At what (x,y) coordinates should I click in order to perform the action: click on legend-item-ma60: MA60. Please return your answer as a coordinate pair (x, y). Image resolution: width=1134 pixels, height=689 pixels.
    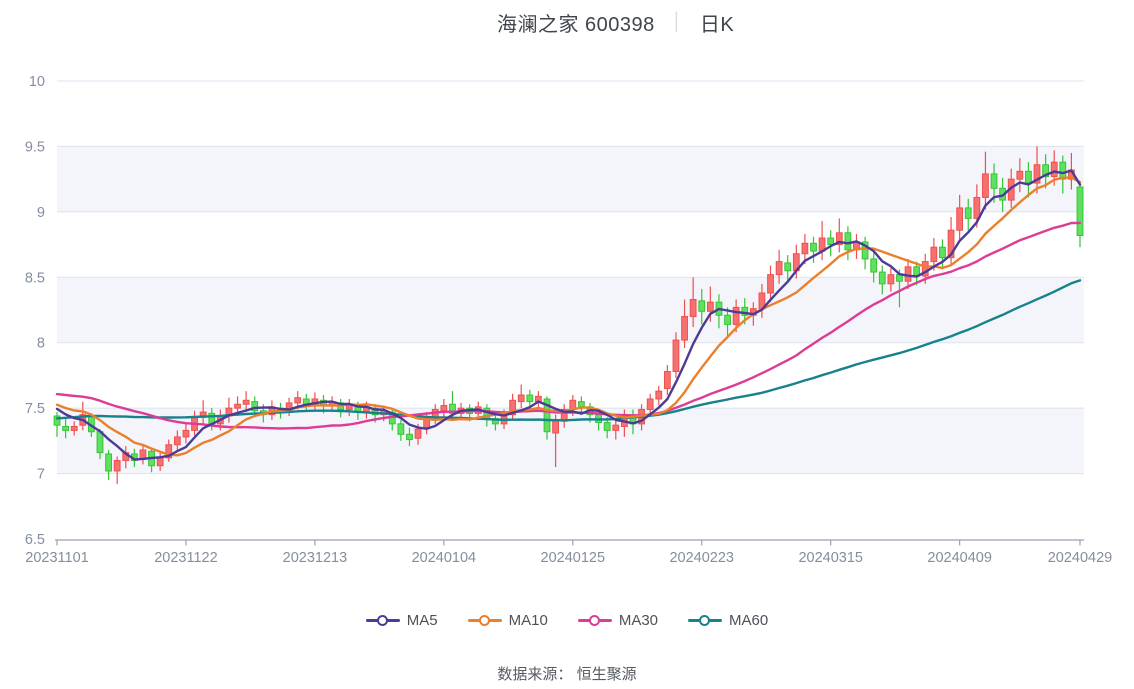
    Looking at the image, I should click on (728, 620).